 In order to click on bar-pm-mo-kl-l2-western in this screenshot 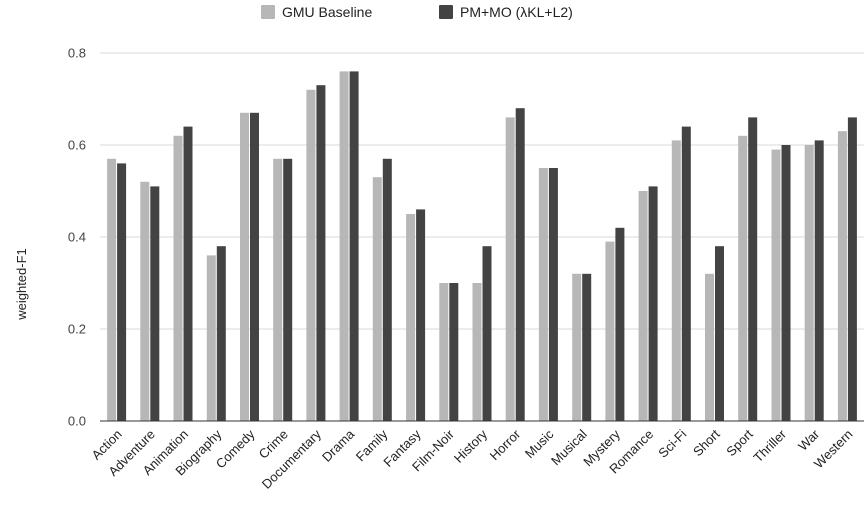, I will do `click(852, 269)`.